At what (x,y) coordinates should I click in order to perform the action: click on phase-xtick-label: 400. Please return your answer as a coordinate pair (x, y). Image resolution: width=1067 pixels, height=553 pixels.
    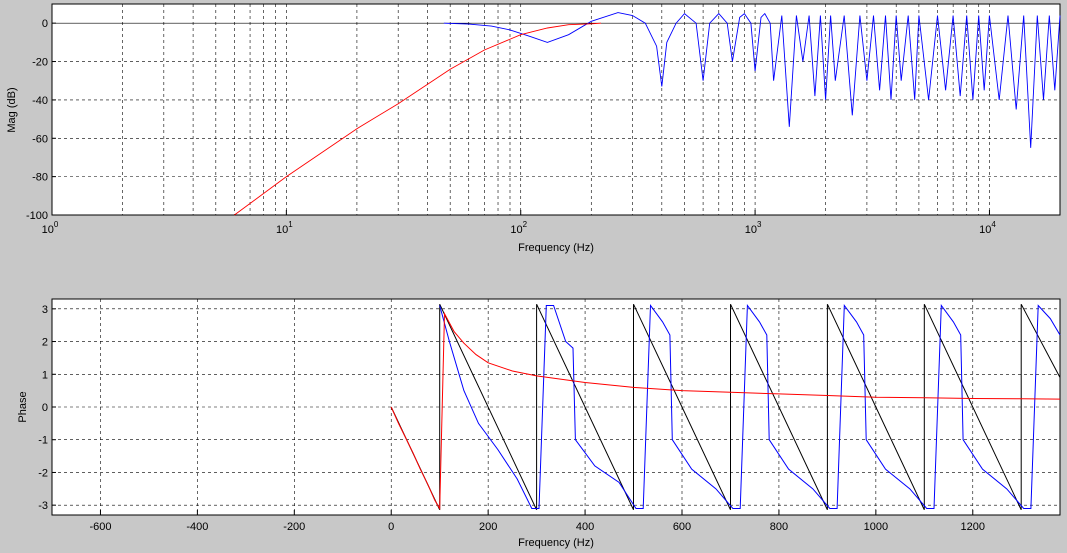
    Looking at the image, I should click on (585, 527).